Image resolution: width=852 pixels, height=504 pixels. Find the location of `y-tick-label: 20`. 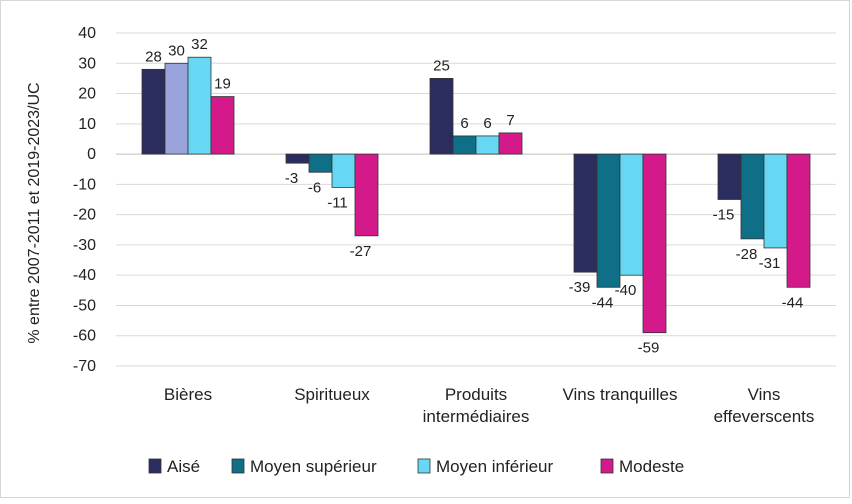

y-tick-label: 20 is located at coordinates (87, 94).